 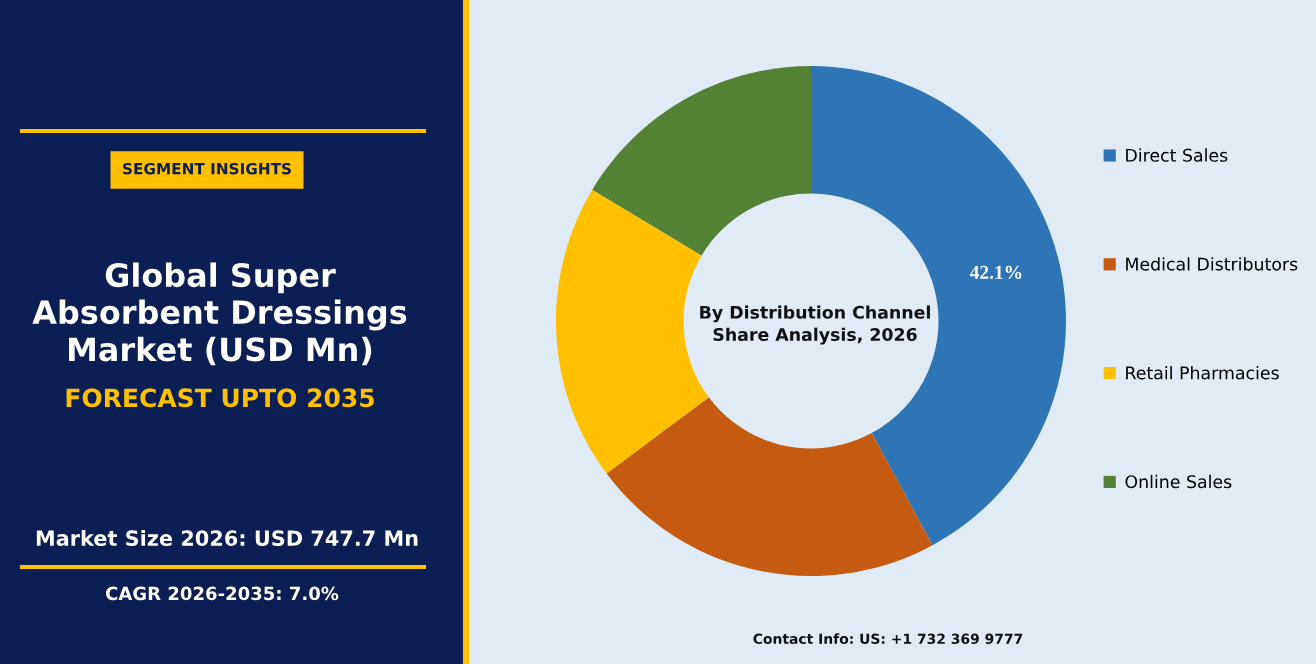 What do you see at coordinates (995, 272) in the screenshot?
I see `data-label: 42.1%` at bounding box center [995, 272].